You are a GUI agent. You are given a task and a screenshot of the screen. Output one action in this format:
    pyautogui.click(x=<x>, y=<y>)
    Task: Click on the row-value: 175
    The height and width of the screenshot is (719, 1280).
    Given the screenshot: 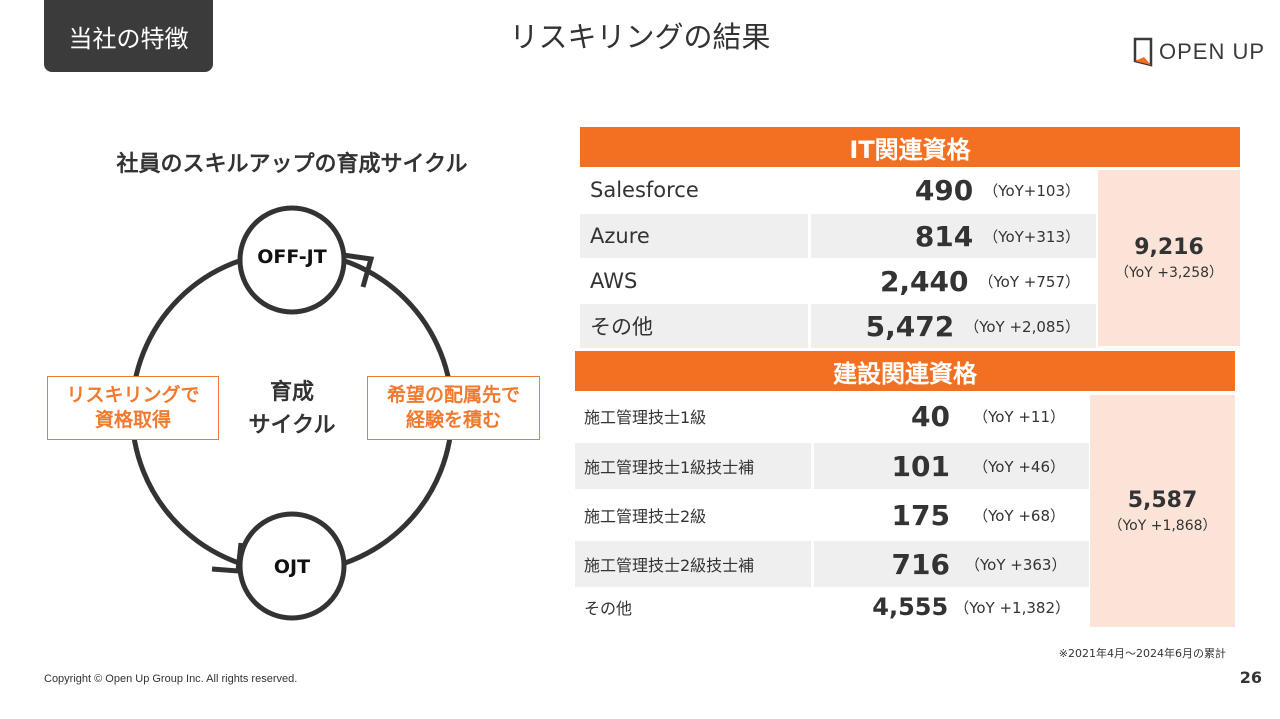 What is the action you would take?
    pyautogui.click(x=920, y=515)
    